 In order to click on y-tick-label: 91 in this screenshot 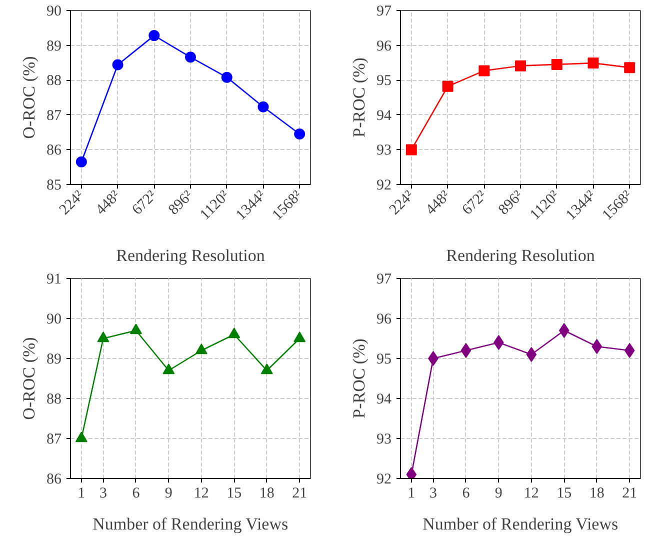, I will do `click(54, 280)`.